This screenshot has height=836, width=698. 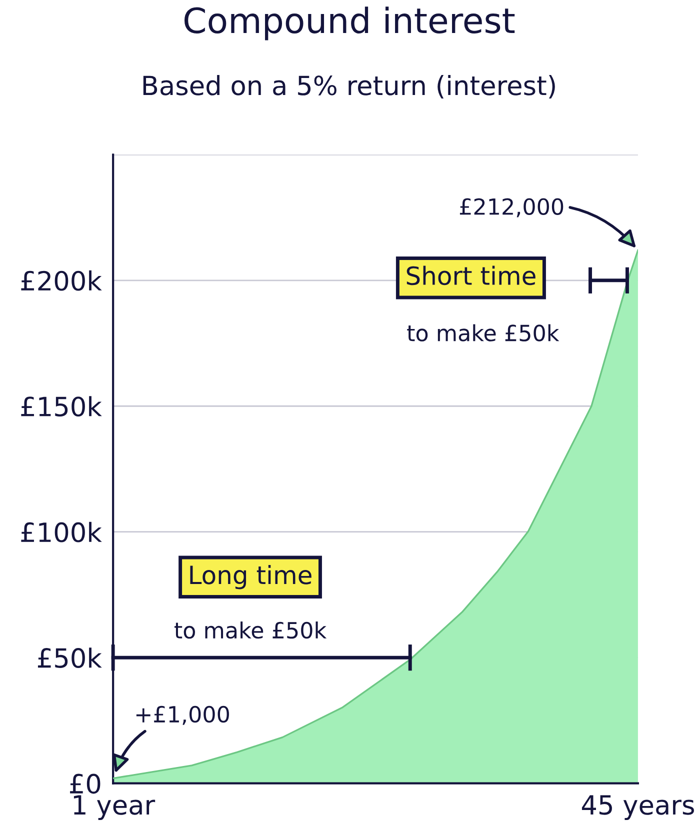 What do you see at coordinates (61, 280) in the screenshot?
I see `y-tick-label: £200k` at bounding box center [61, 280].